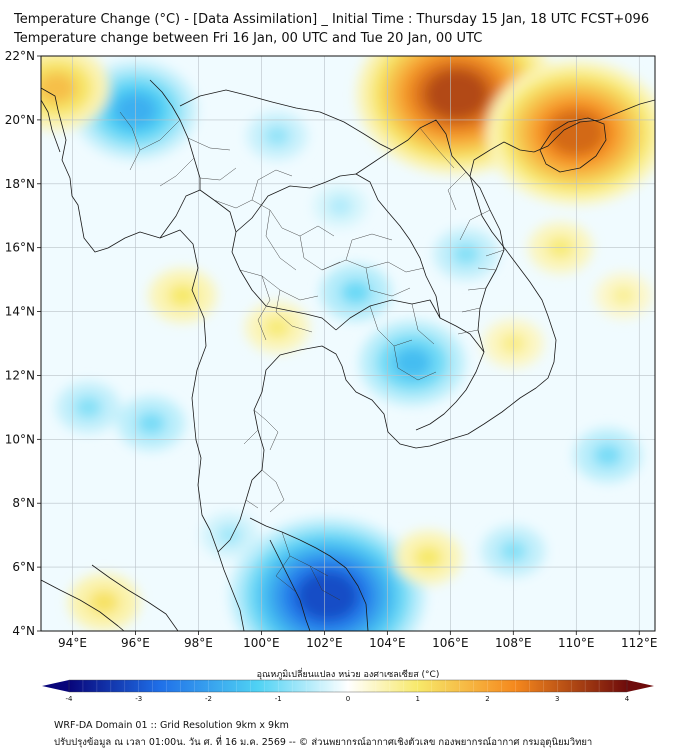  Describe the element at coordinates (279, 305) in the screenshot. I see `province-lines-central` at that location.